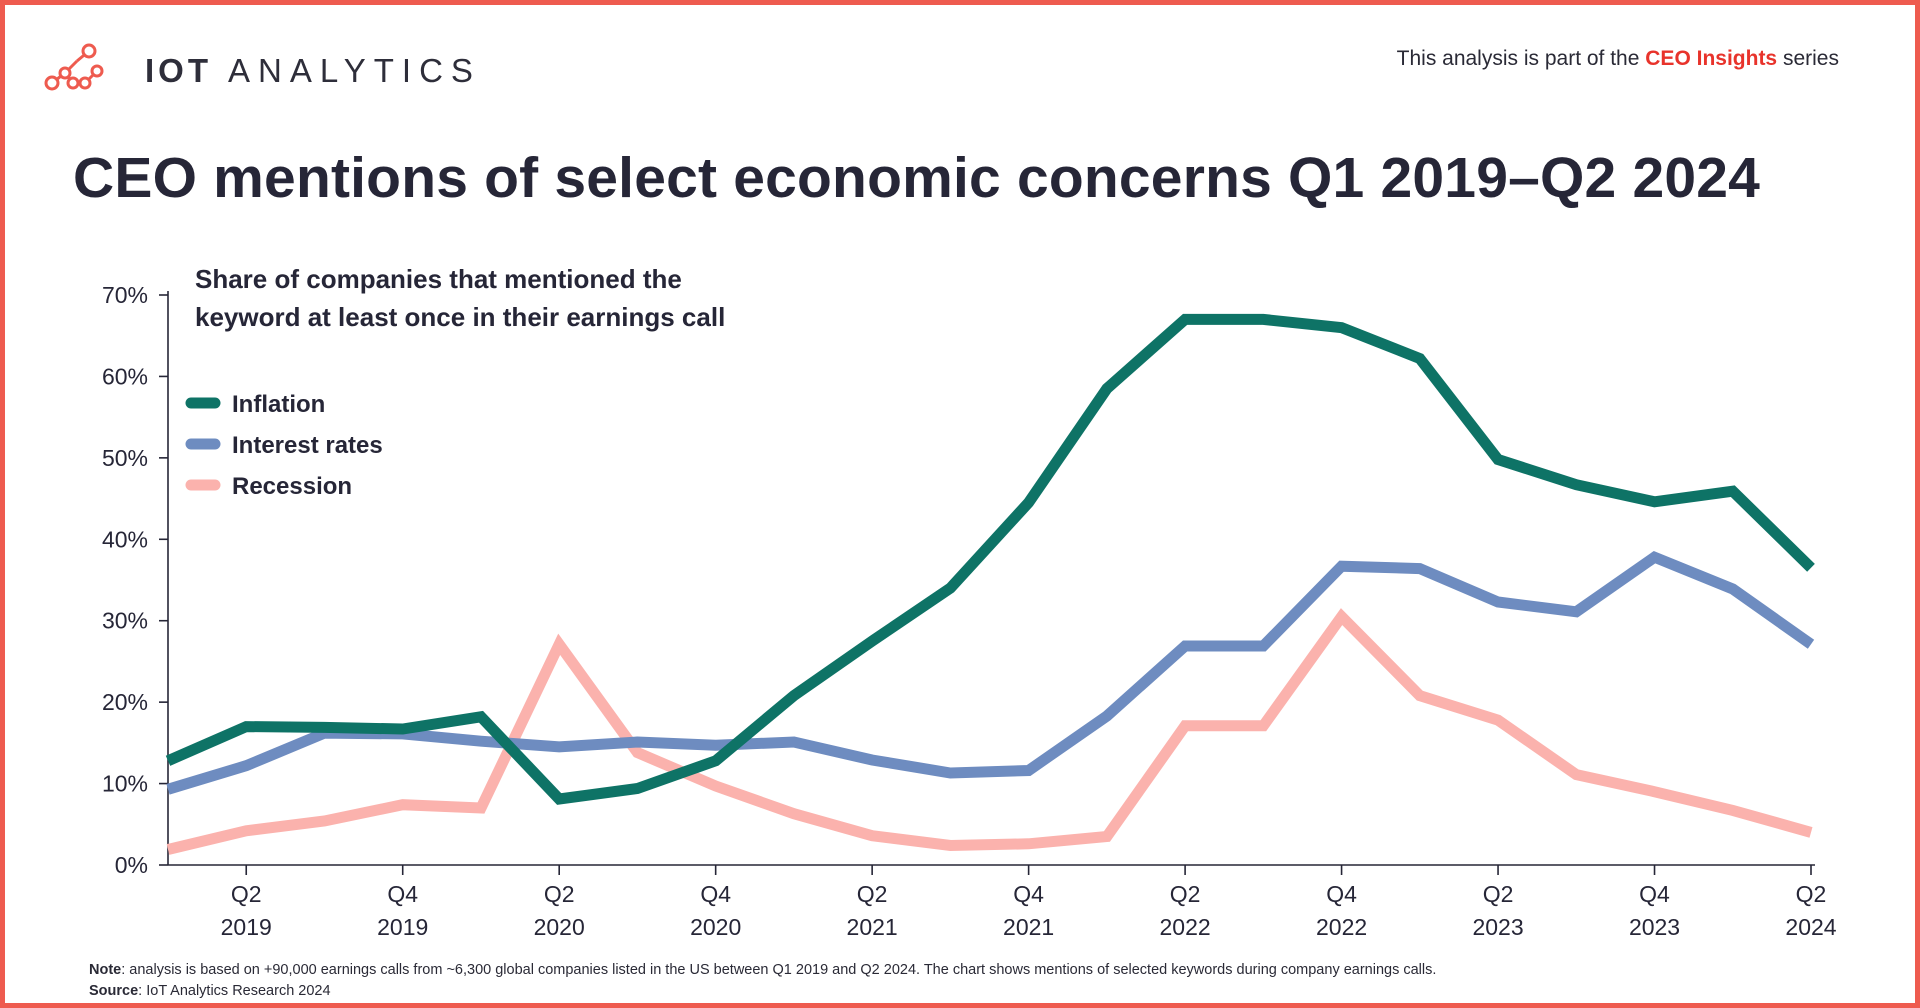 The width and height of the screenshot is (1920, 1008). Describe the element at coordinates (1711, 58) in the screenshot. I see `series-highlight-link: CEO Insights` at that location.